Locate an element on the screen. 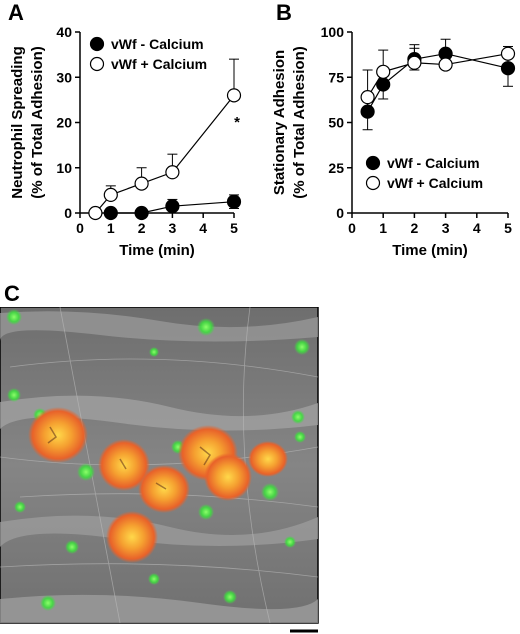  chart-a-x-tick-label: 1 is located at coordinates (111, 228).